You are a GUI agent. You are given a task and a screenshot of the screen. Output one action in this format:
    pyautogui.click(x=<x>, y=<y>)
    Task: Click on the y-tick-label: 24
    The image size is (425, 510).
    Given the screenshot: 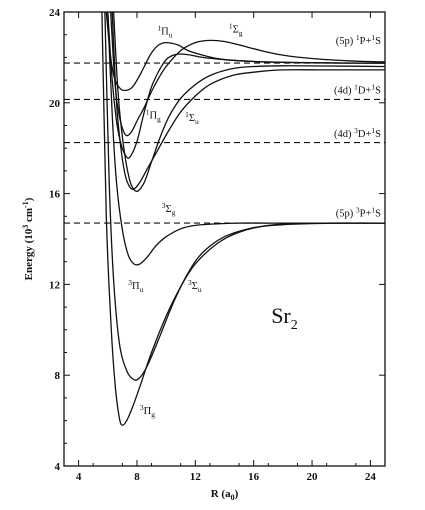 What is the action you would take?
    pyautogui.click(x=55, y=13)
    